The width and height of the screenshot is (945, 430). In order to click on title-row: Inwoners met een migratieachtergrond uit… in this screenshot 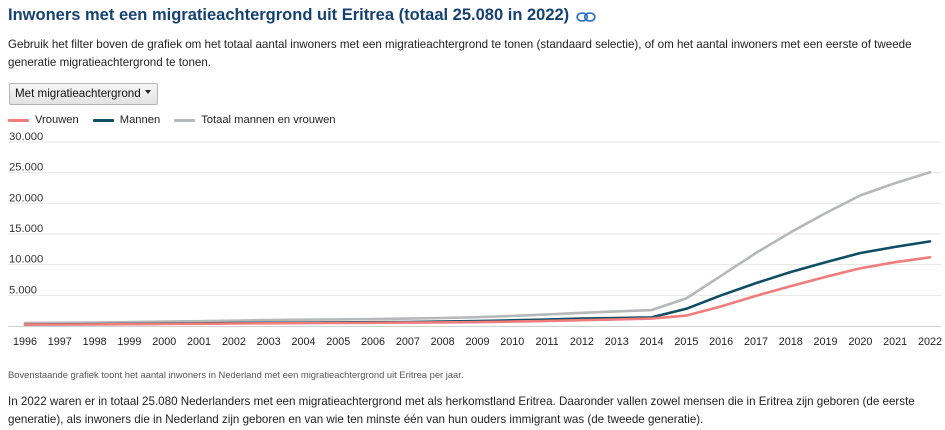, I will do `click(302, 15)`.